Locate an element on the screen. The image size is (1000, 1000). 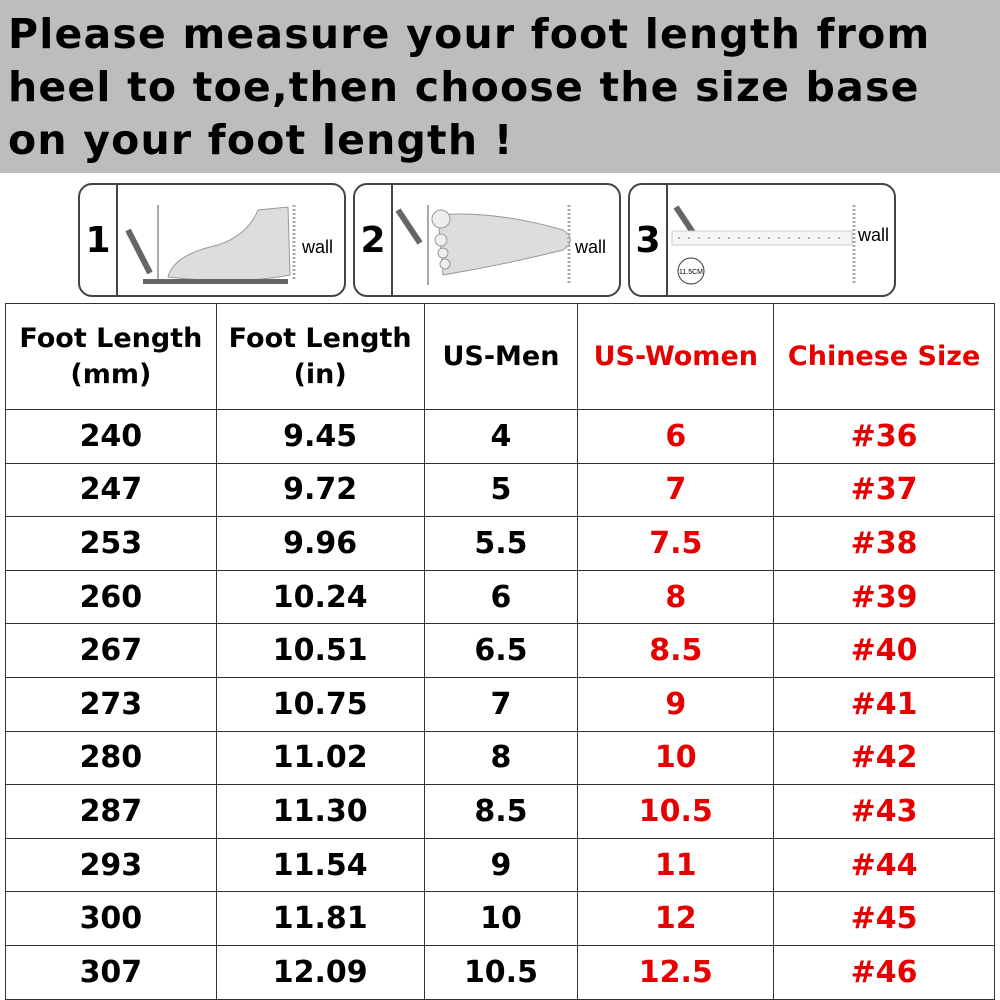
table-cell: 9.96 is located at coordinates (320, 543).